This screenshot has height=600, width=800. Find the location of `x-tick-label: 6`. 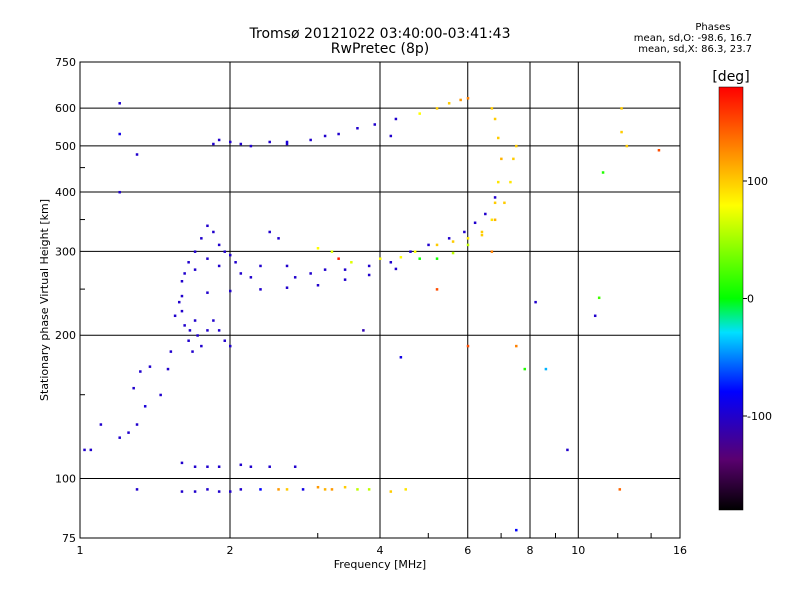

x-tick-label: 6 is located at coordinates (467, 550).